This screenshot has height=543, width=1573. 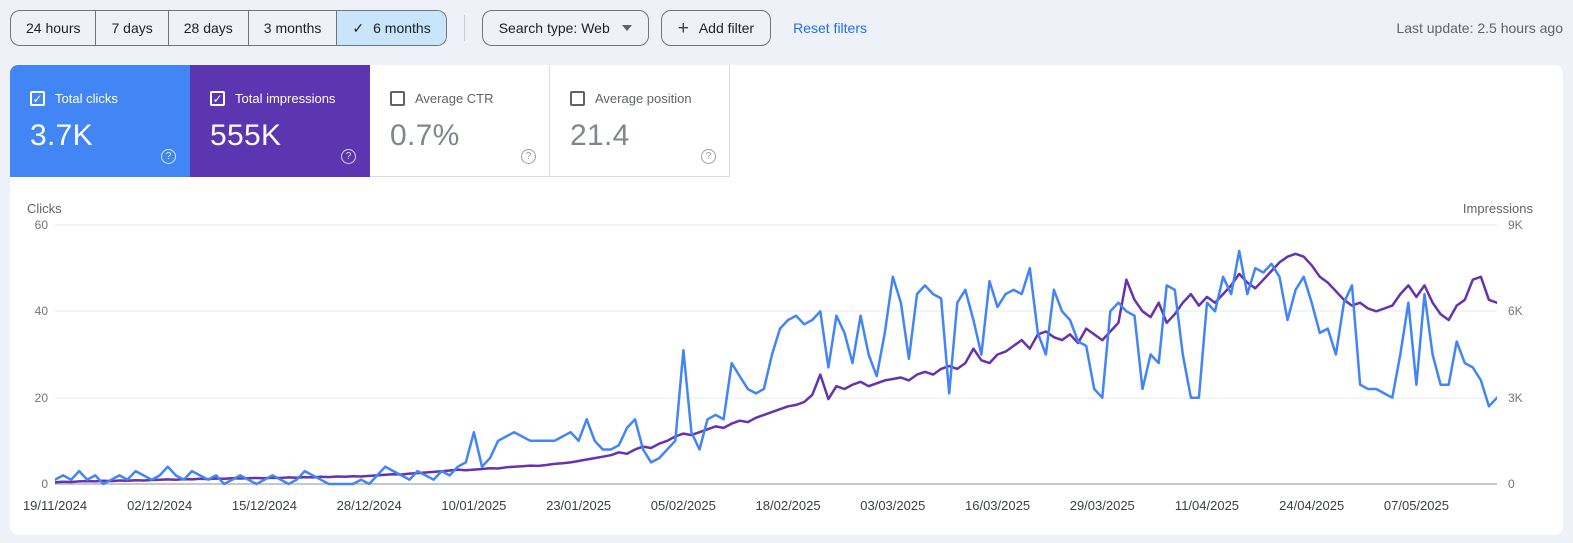 I want to click on x-axis-tick-label: 19/11/2024, so click(x=55, y=505).